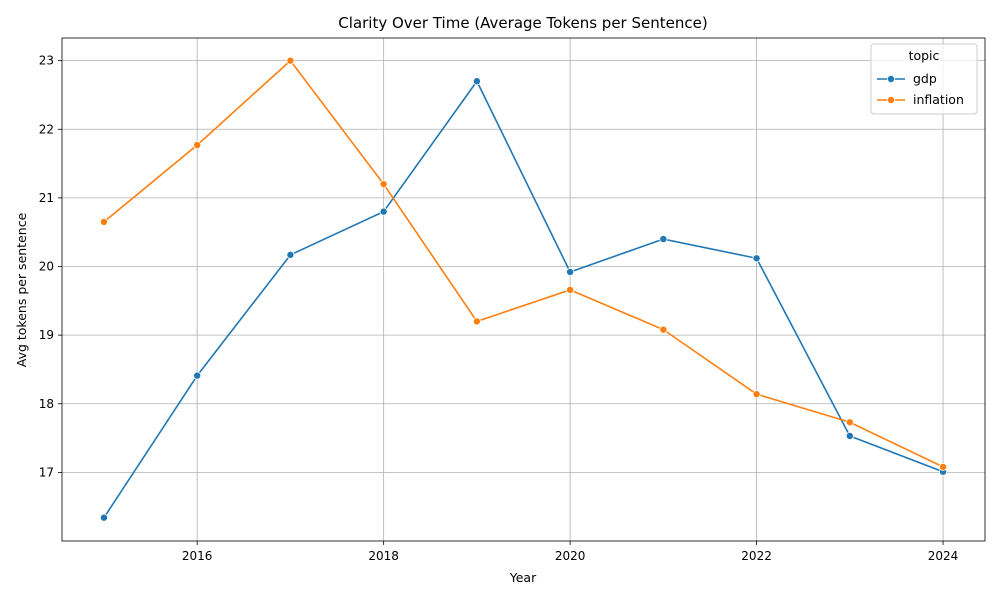 Image resolution: width=1000 pixels, height=604 pixels. I want to click on y-tick-label: 21, so click(46, 198).